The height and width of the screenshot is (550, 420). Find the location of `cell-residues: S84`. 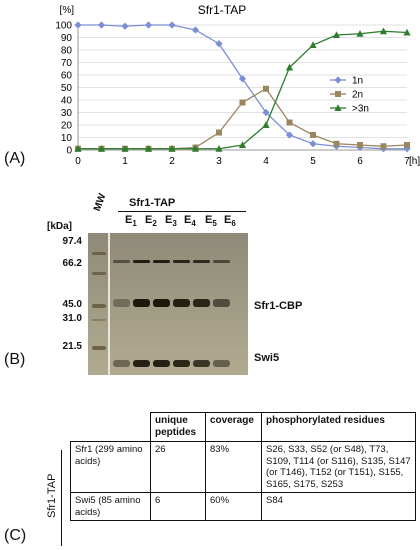

cell-residues: S84 is located at coordinates (338, 506).